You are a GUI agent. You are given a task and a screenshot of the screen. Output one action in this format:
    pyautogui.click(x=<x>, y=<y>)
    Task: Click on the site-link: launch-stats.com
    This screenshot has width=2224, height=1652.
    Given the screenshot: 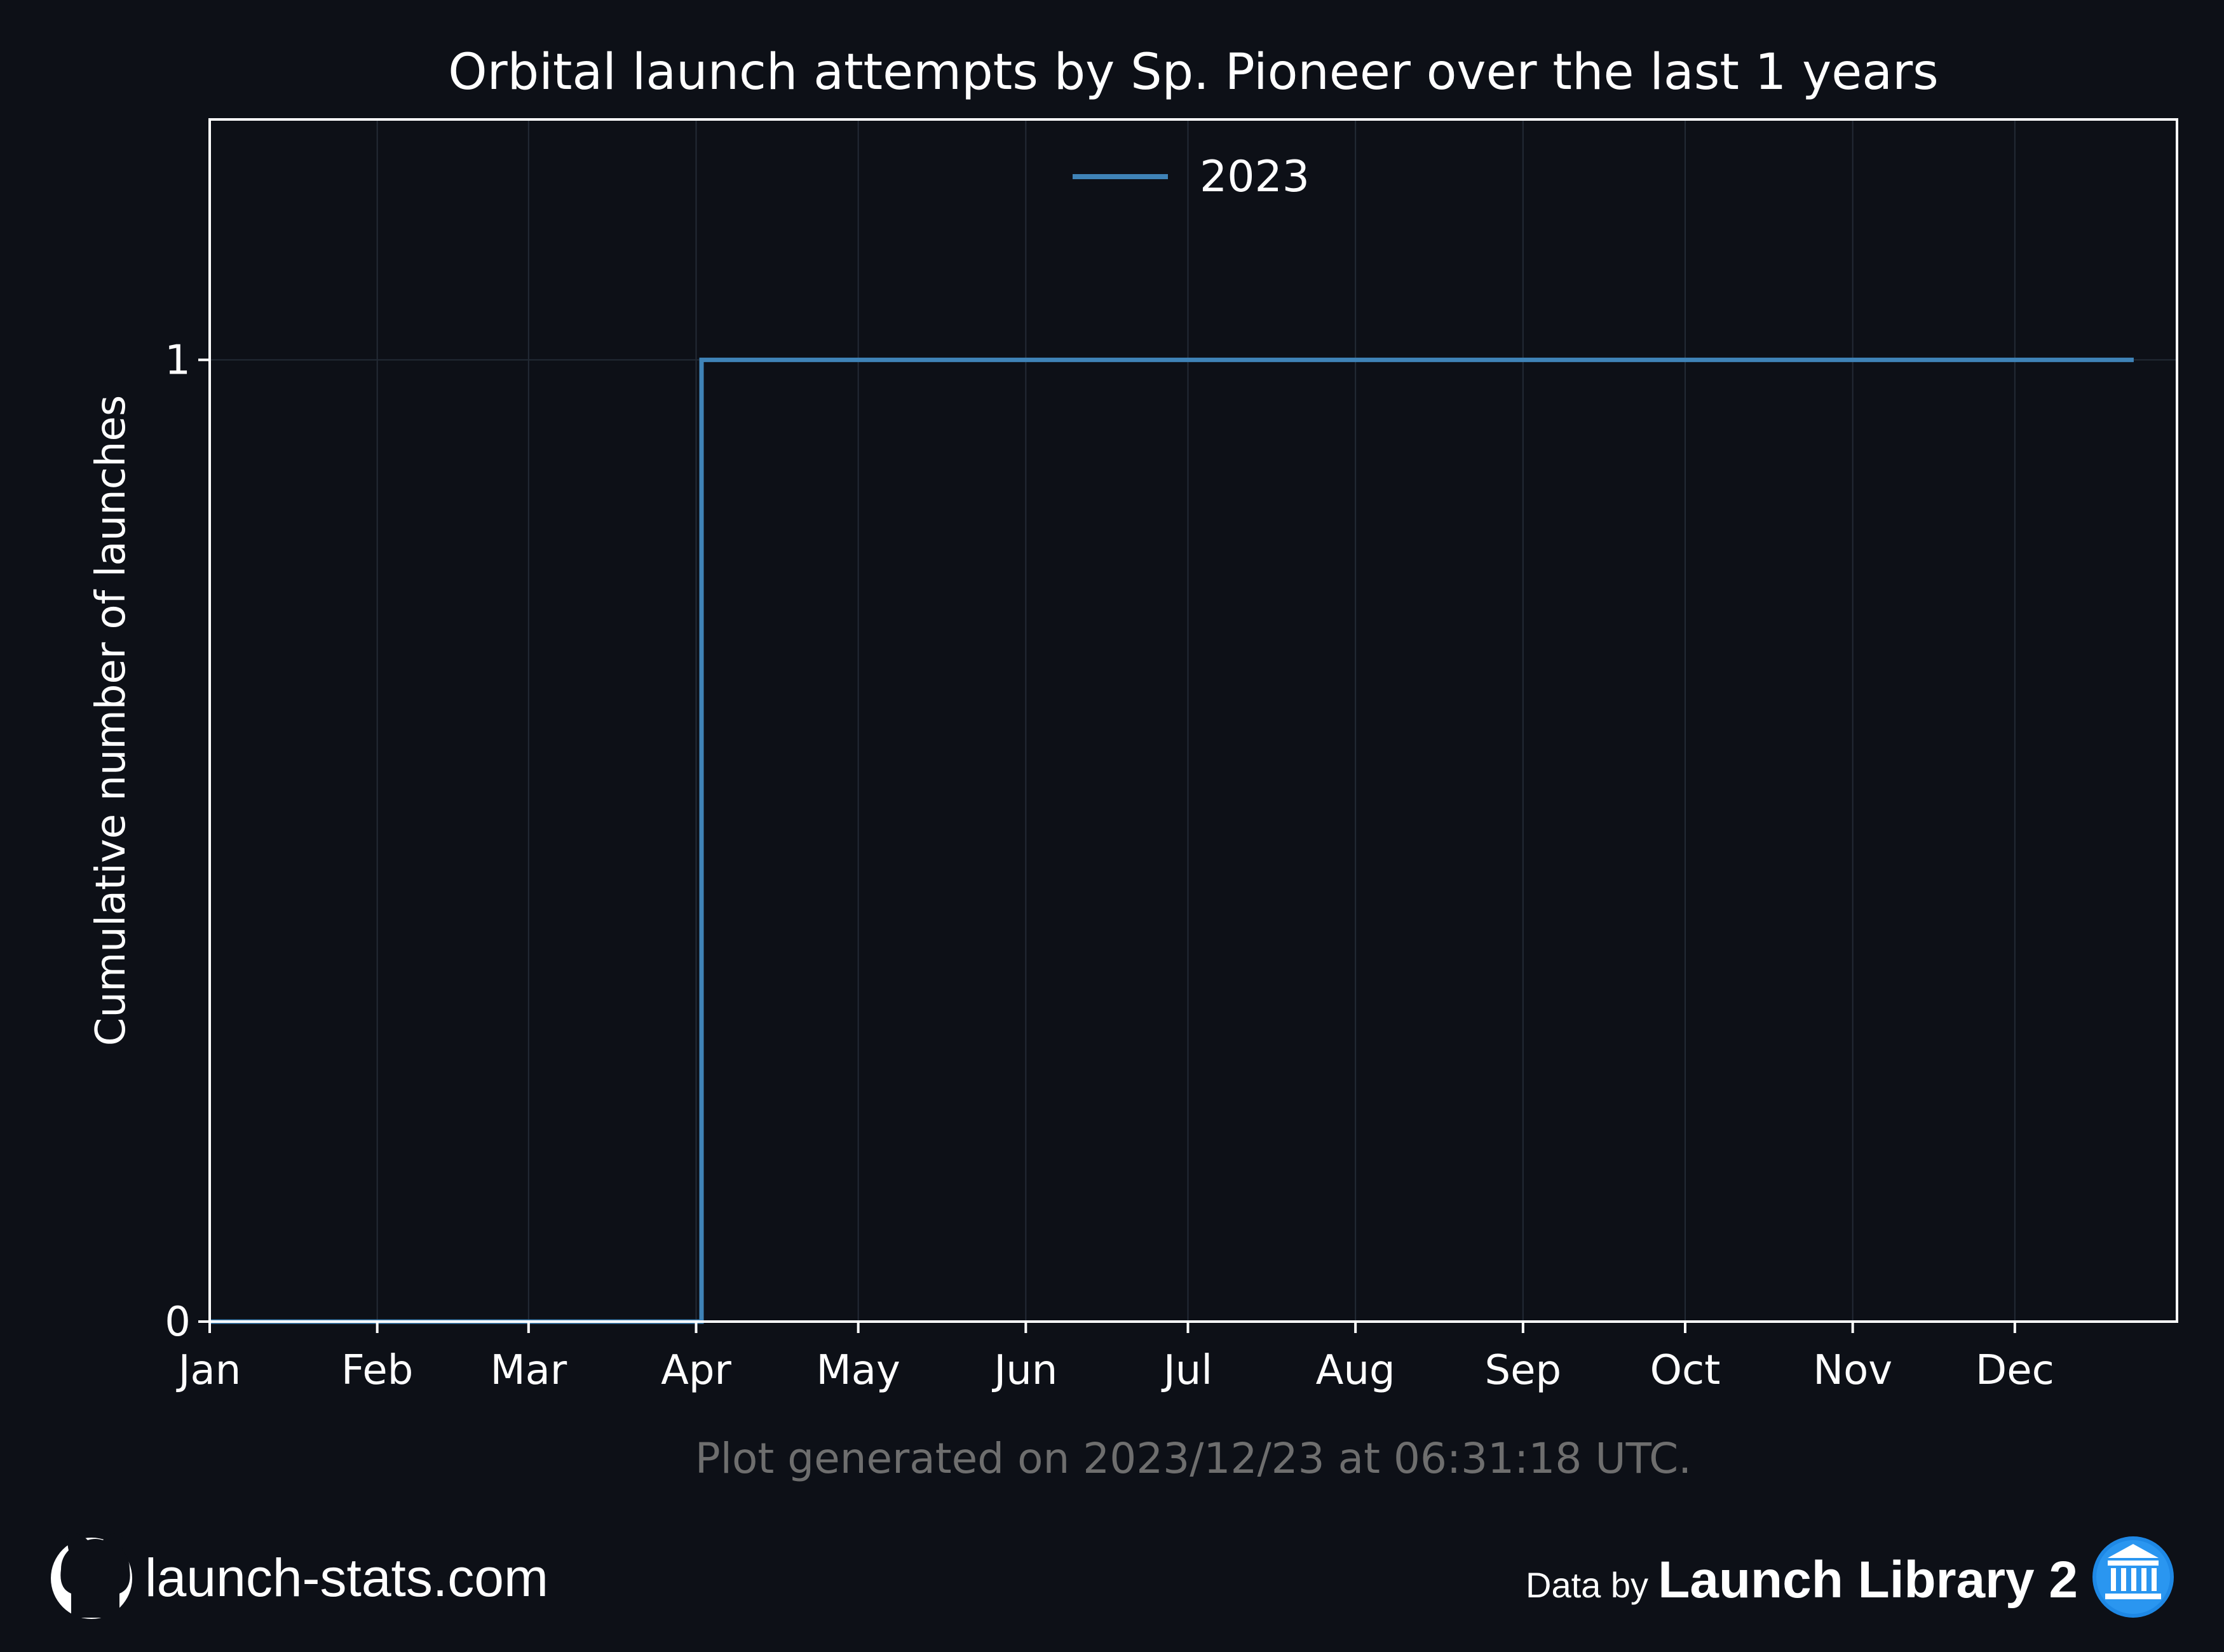 What is the action you would take?
    pyautogui.click(x=346, y=1578)
    